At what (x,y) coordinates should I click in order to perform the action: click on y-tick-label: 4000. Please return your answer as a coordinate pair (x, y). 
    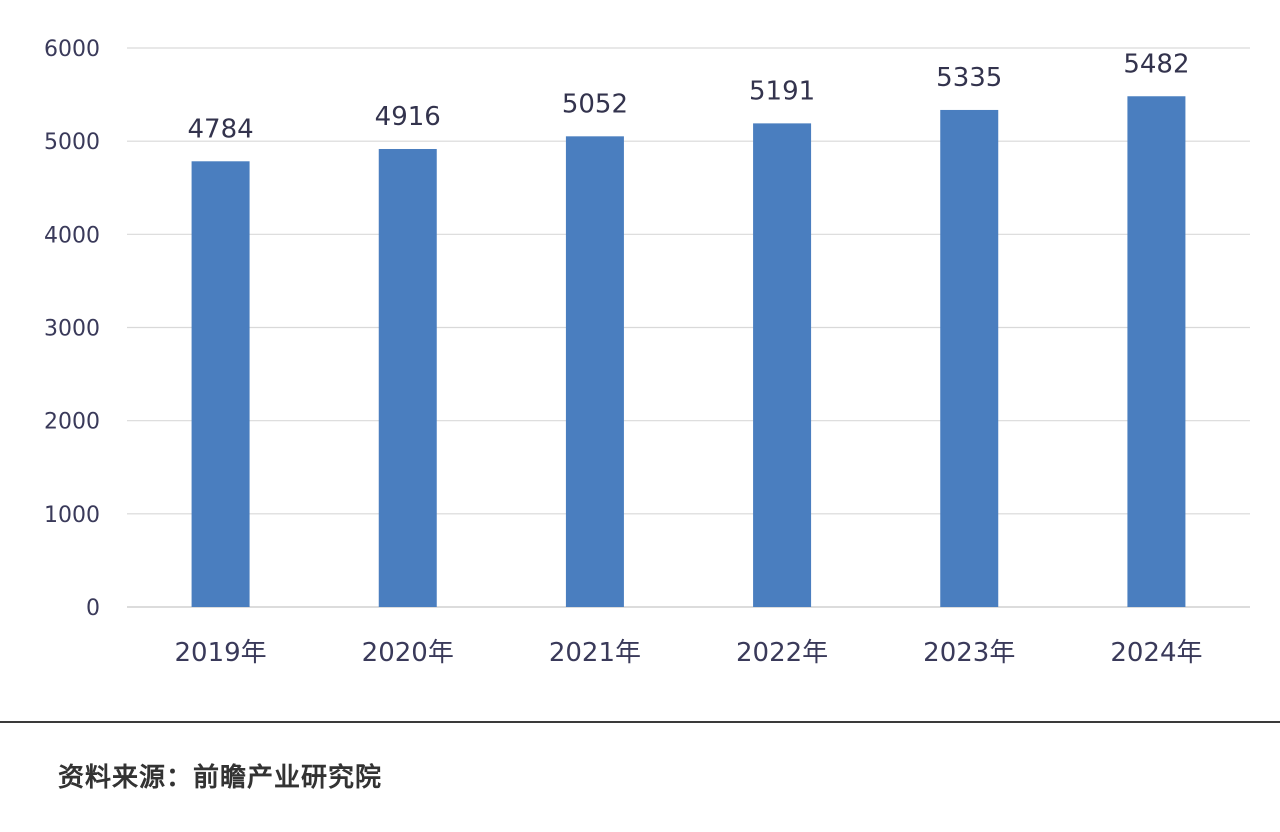
    Looking at the image, I should click on (72, 235).